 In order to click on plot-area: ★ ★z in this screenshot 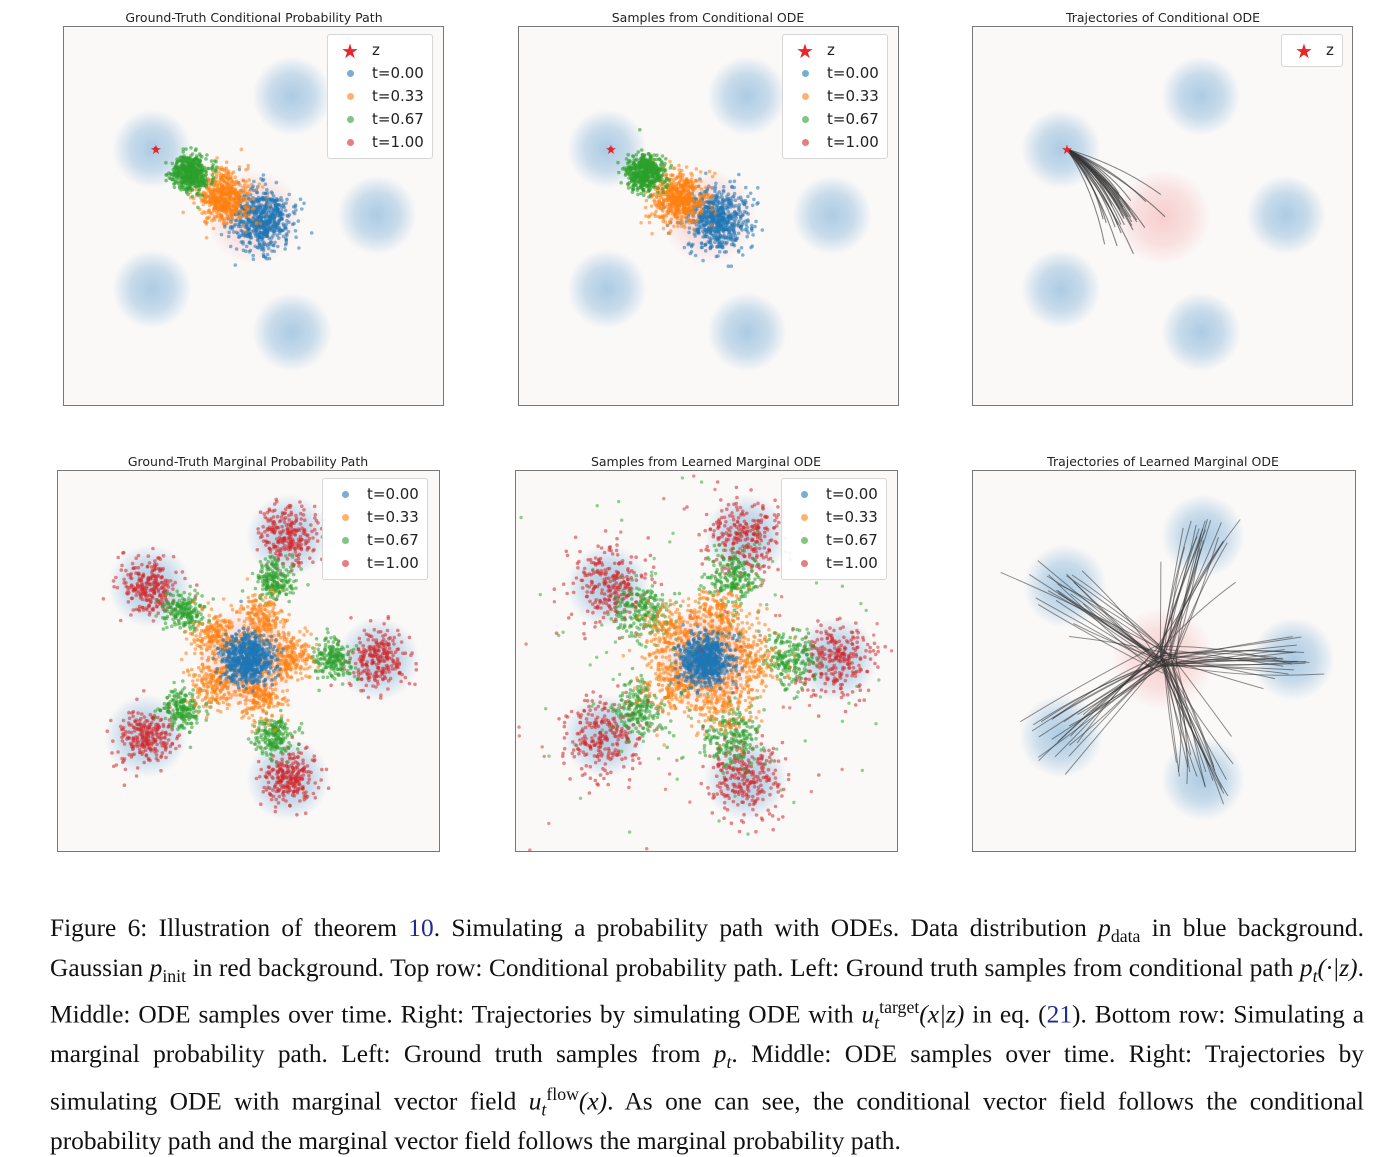, I will do `click(1162, 216)`.